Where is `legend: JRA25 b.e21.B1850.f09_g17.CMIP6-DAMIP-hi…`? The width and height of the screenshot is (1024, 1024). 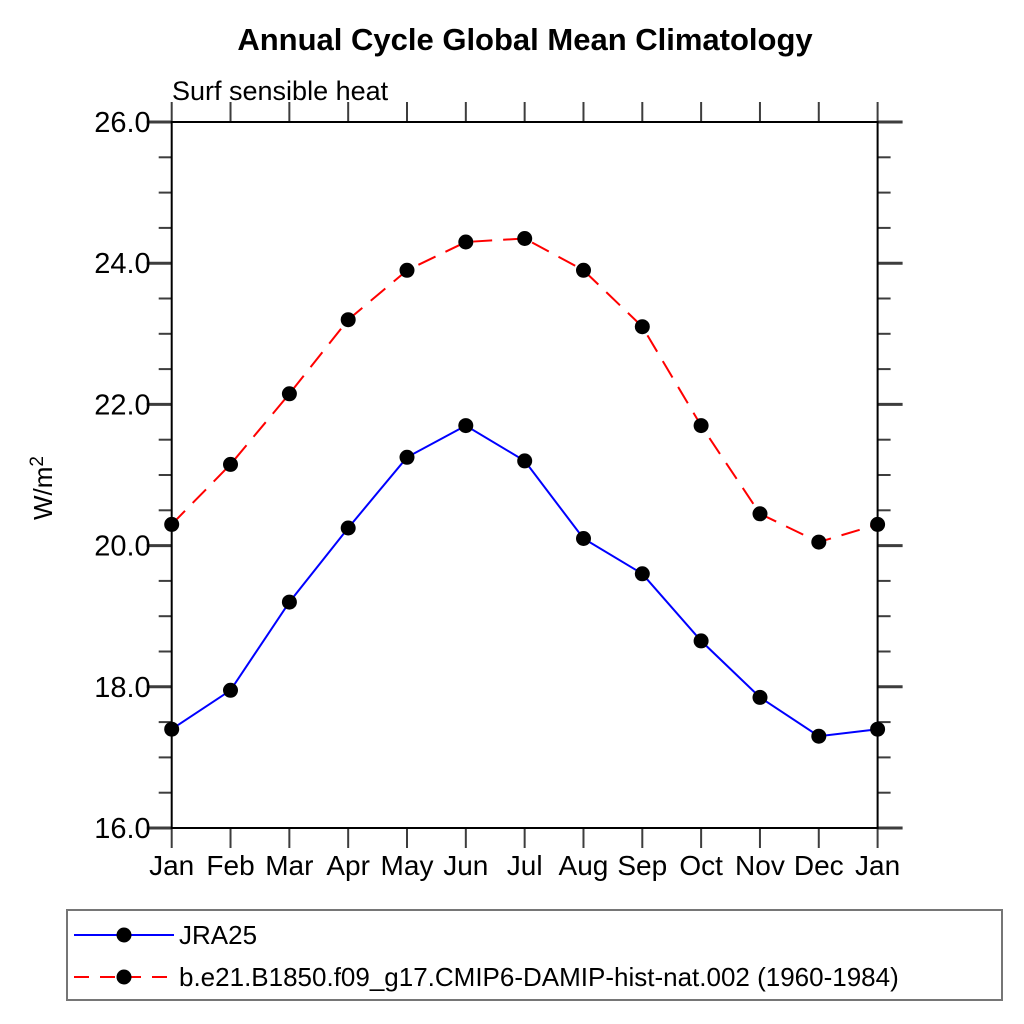 legend: JRA25 b.e21.B1850.f09_g17.CMIP6-DAMIP-hi… is located at coordinates (534, 955).